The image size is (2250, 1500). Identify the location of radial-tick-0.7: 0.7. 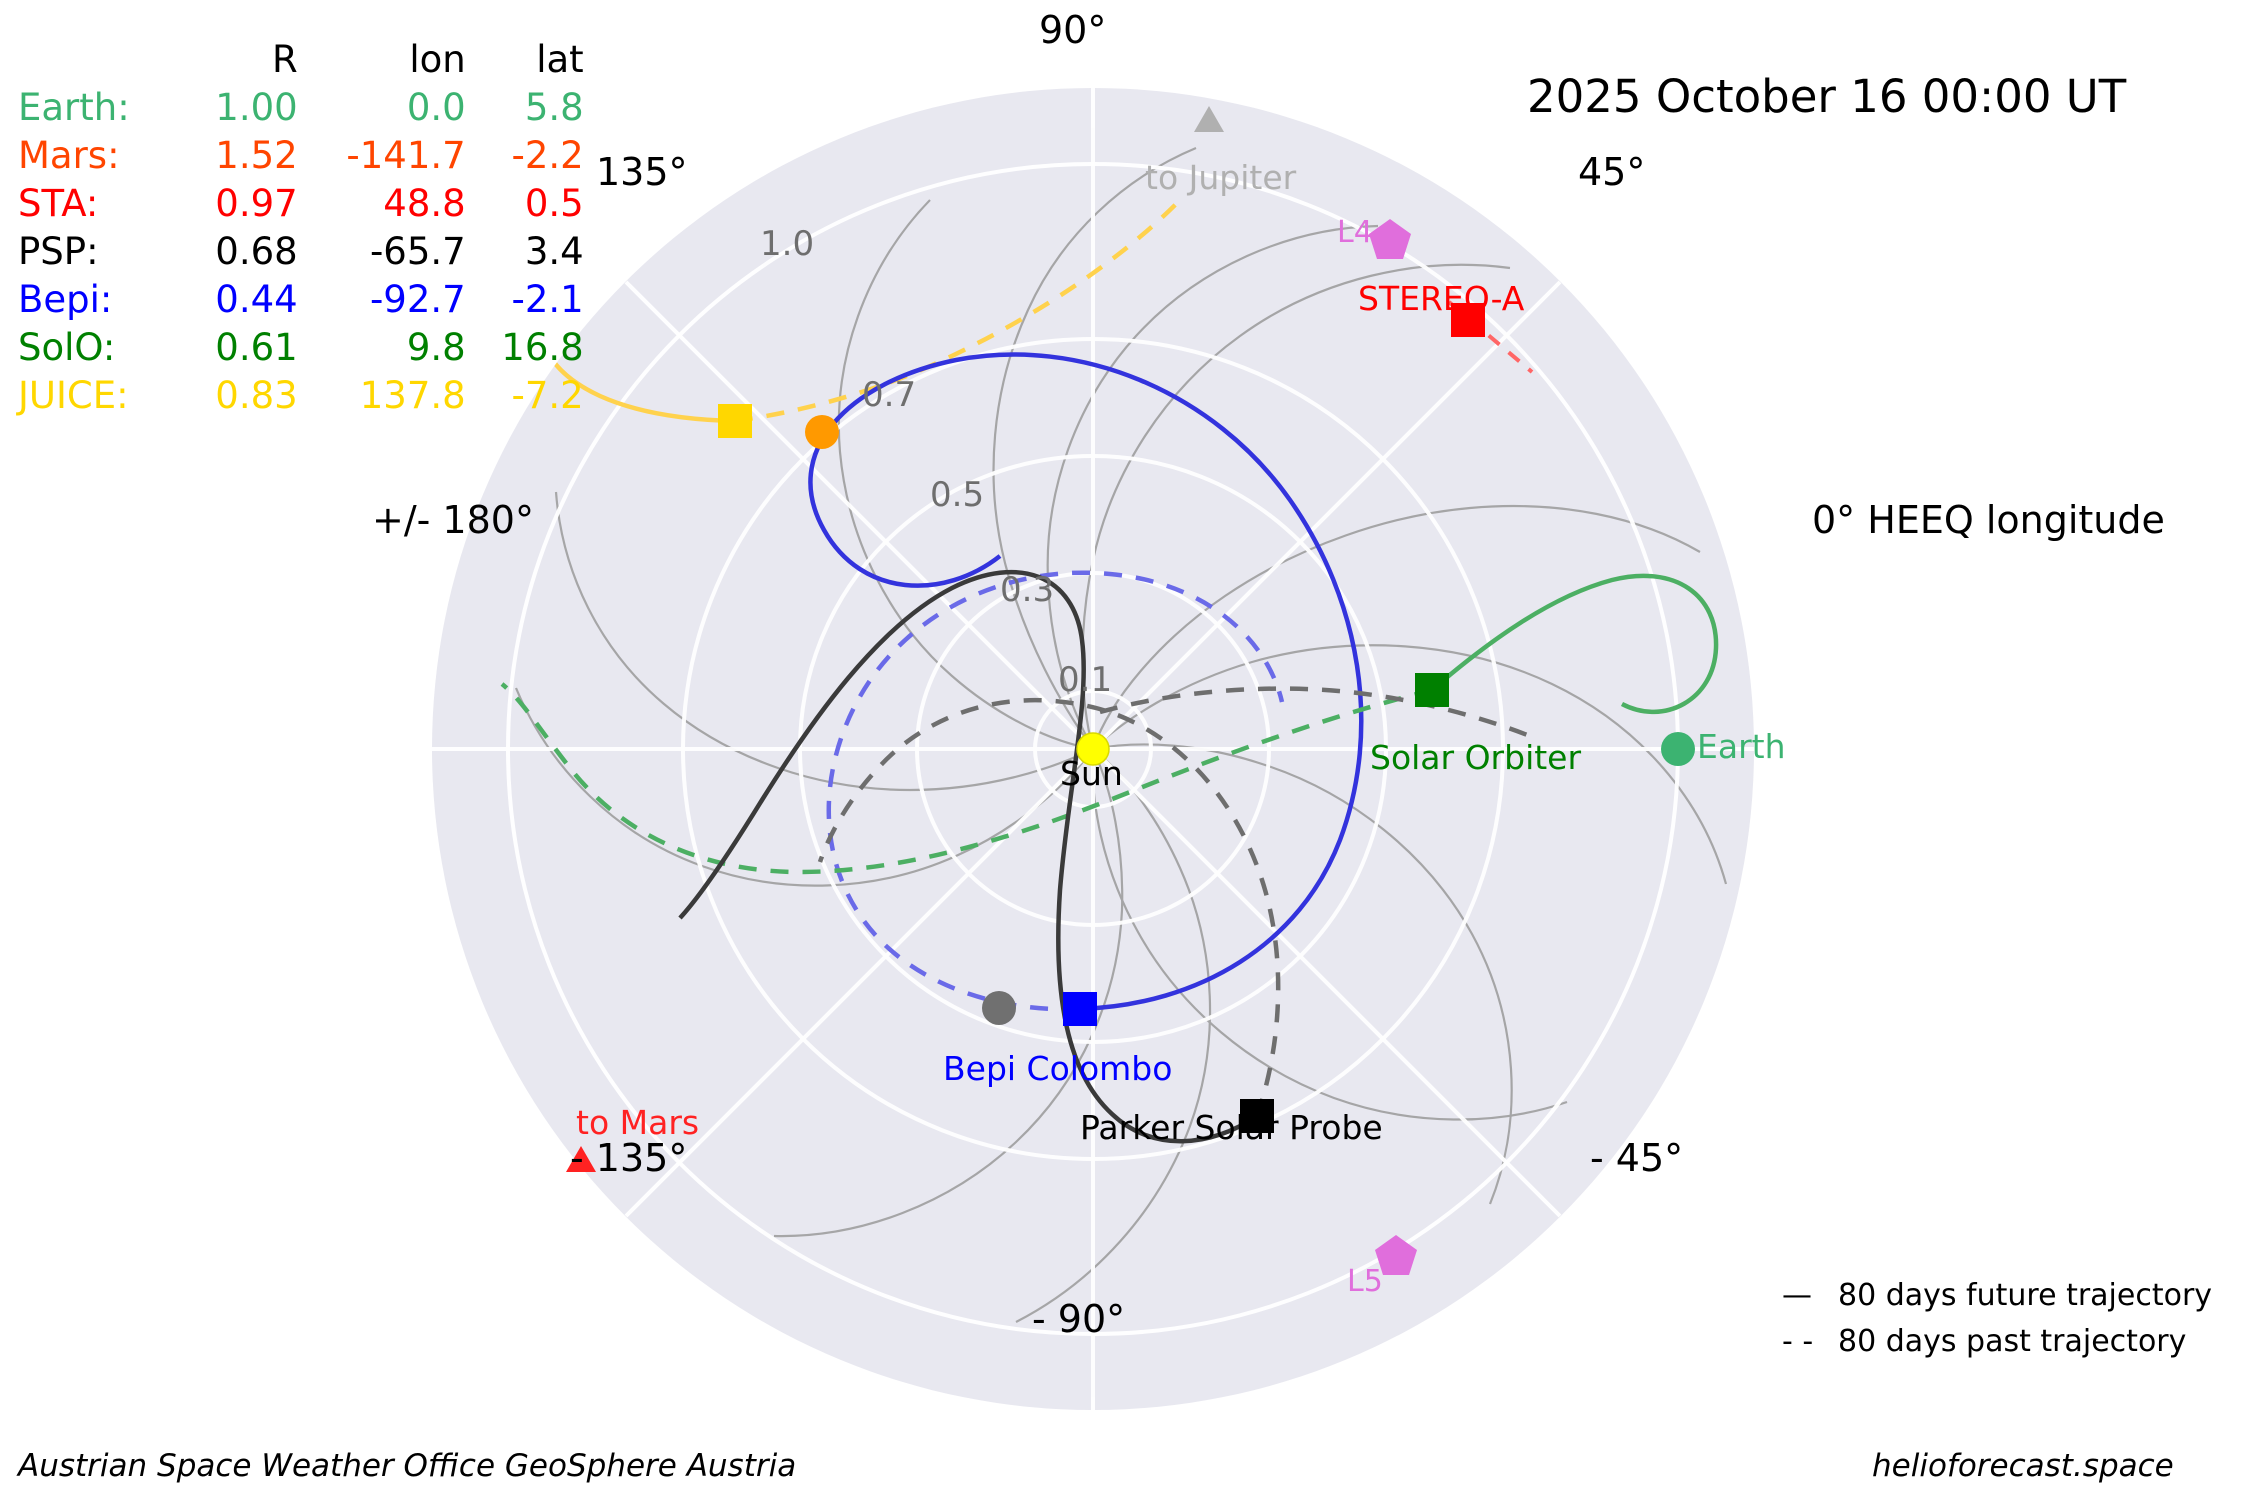
(889, 395).